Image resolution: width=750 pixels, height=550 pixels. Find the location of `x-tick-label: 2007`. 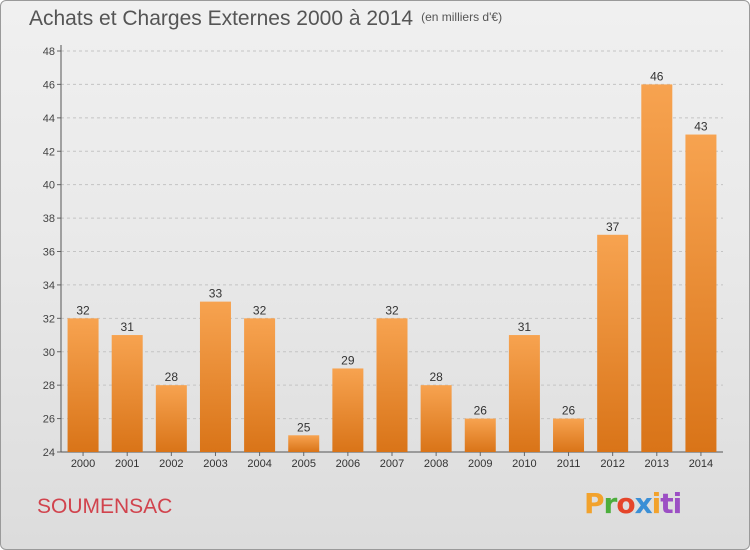

x-tick-label: 2007 is located at coordinates (392, 464).